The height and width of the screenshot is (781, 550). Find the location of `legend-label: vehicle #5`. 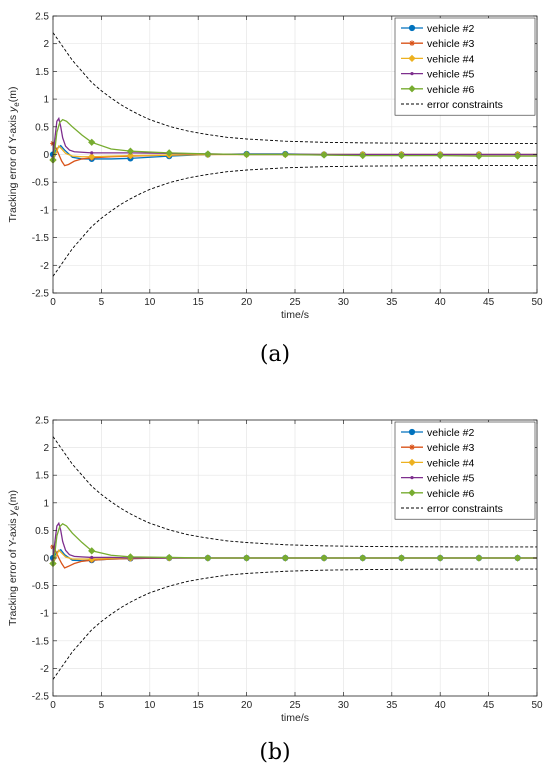

legend-label: vehicle #5 is located at coordinates (450, 75).